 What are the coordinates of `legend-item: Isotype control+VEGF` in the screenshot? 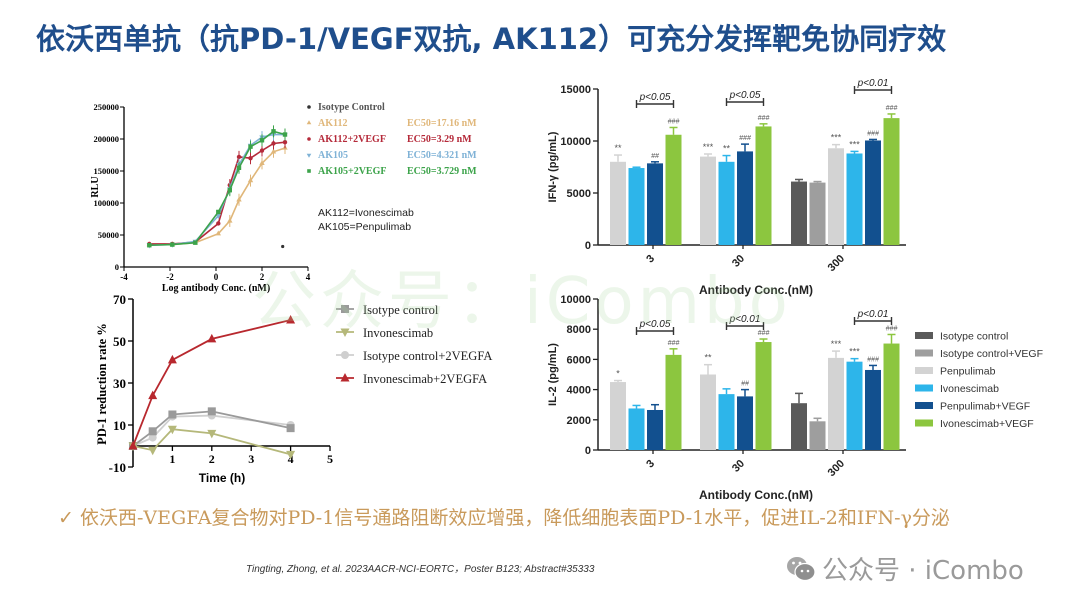 It's located at (979, 354).